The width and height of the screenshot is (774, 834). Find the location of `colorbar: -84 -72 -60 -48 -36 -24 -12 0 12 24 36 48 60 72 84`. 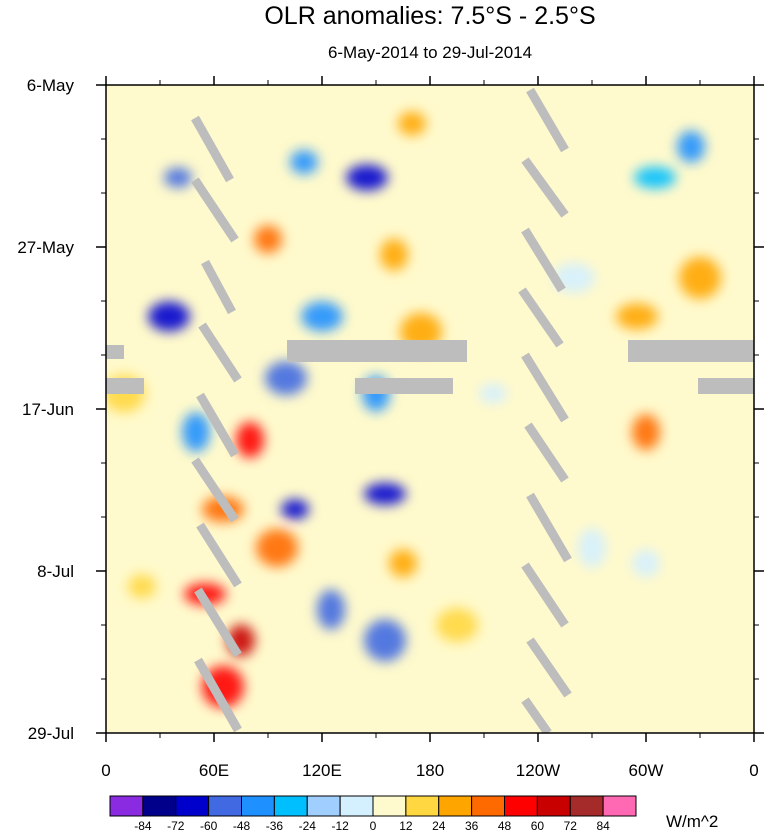

colorbar: -84 -72 -60 -48 -36 -24 -12 0 12 24 36 48 60 72 84 is located at coordinates (373, 814).